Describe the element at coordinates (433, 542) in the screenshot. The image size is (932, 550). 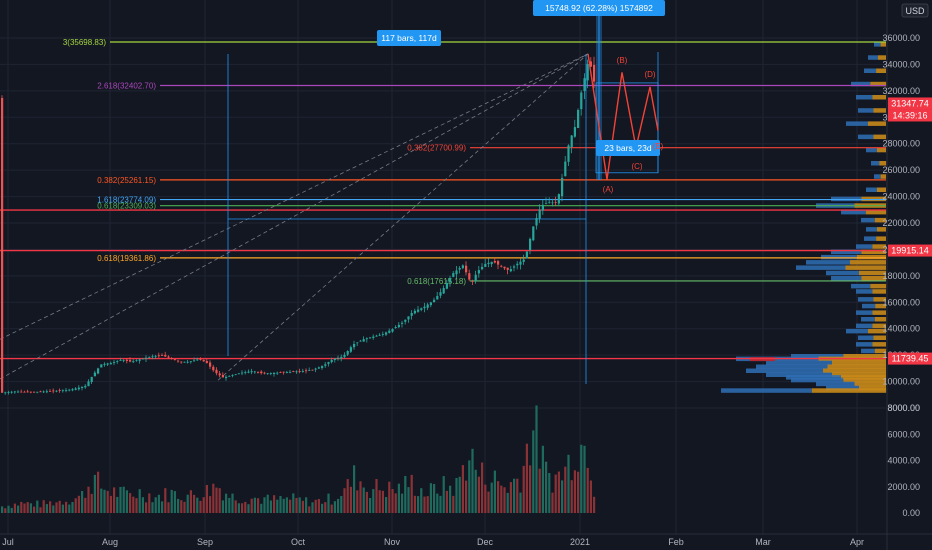
I see `time-axis: Jul Aug Sep Oct Nov Dec 2021 Feb Mar Apr` at that location.